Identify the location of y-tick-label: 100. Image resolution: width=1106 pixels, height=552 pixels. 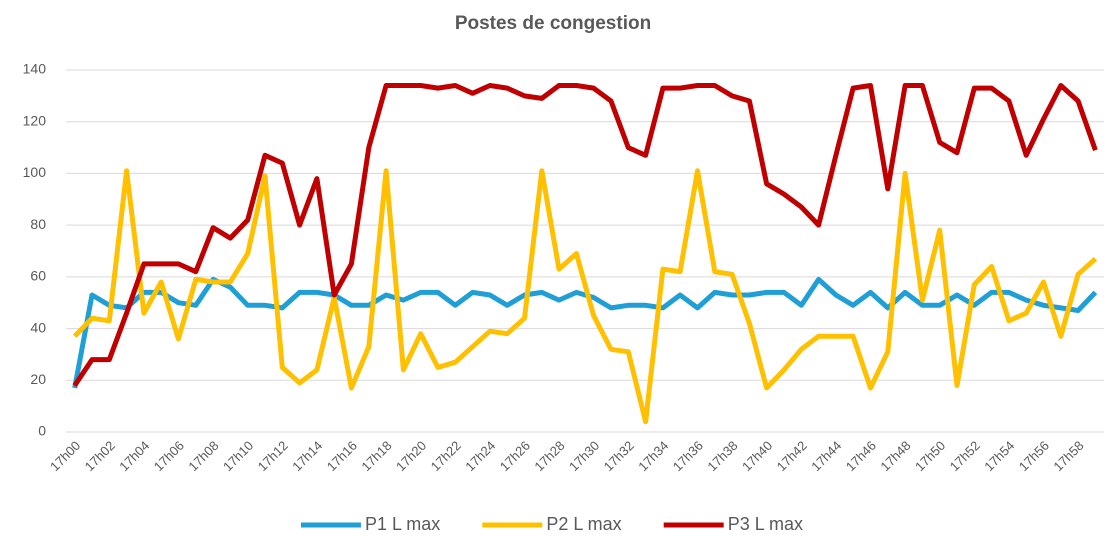
(35, 172).